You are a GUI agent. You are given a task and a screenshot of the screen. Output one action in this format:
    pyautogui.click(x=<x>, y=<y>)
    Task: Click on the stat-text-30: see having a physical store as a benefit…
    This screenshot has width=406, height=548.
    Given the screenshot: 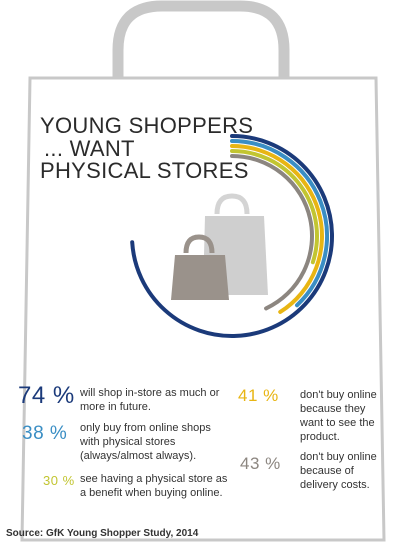 What is the action you would take?
    pyautogui.click(x=154, y=486)
    